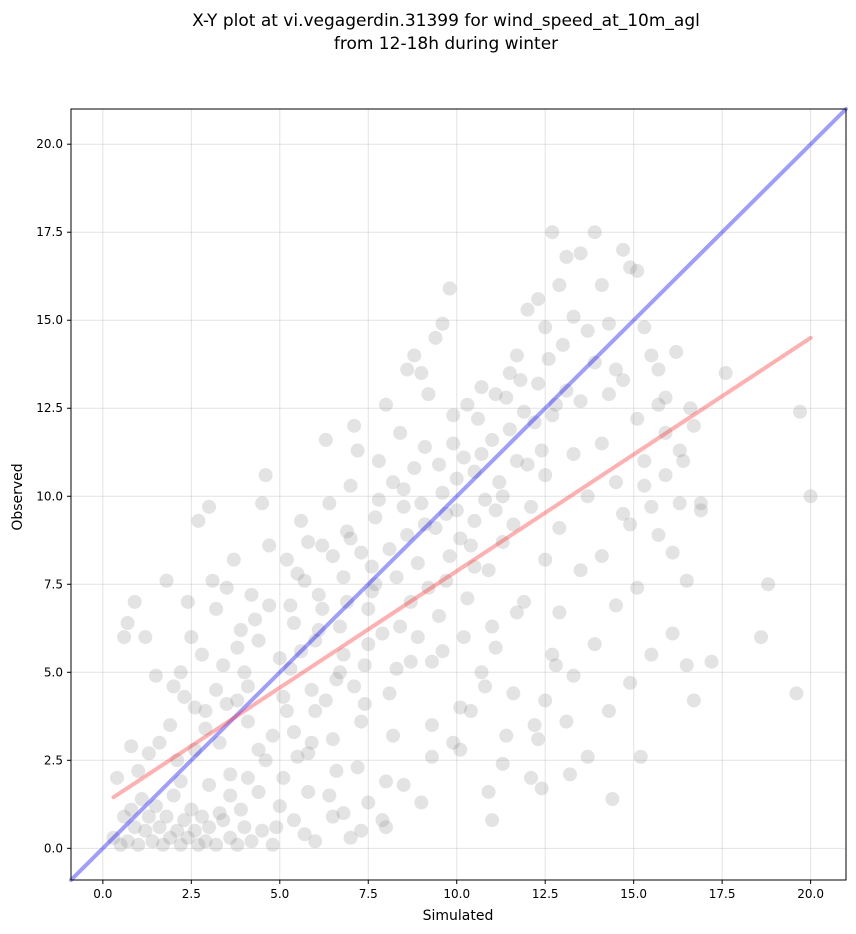 The width and height of the screenshot is (856, 934). I want to click on y-tick-label: 12.5, so click(49, 408).